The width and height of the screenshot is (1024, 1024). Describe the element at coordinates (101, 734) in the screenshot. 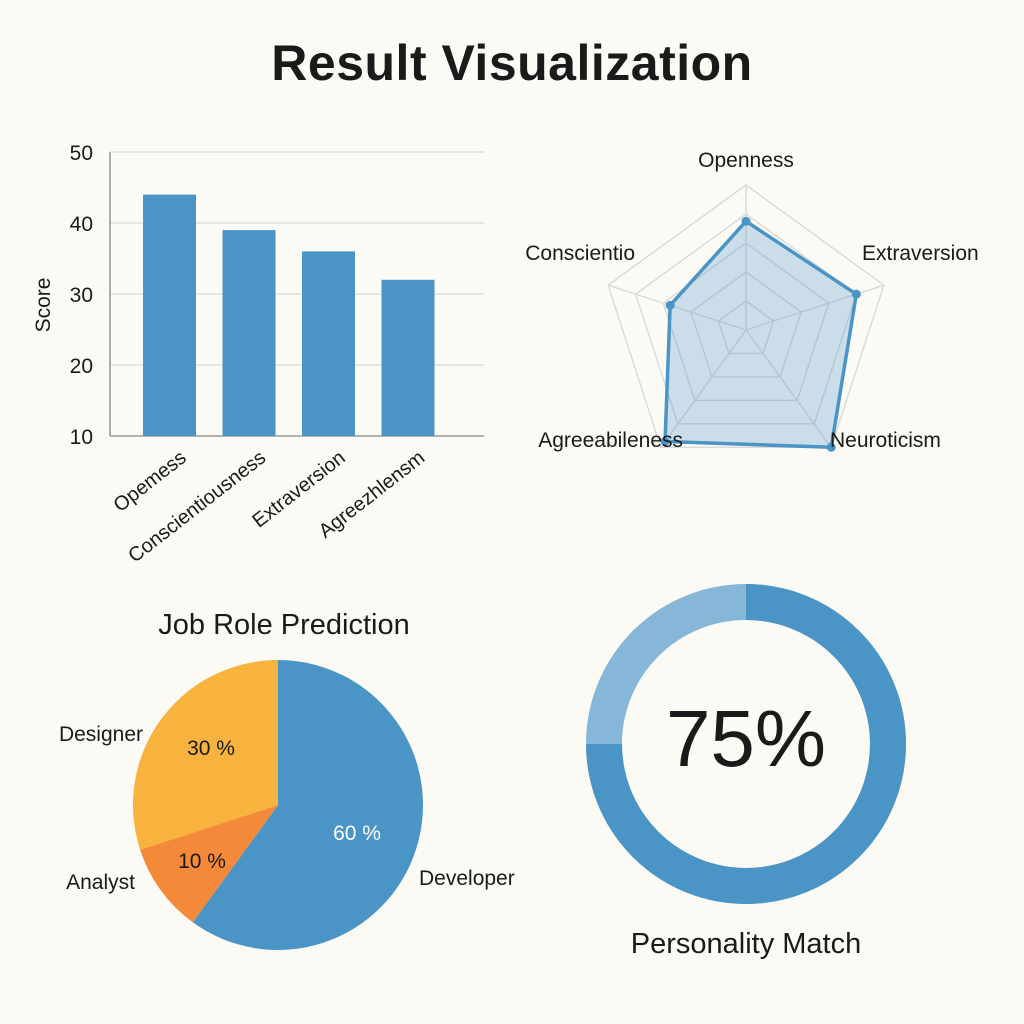

I see `pie-slice-label: Designer` at that location.